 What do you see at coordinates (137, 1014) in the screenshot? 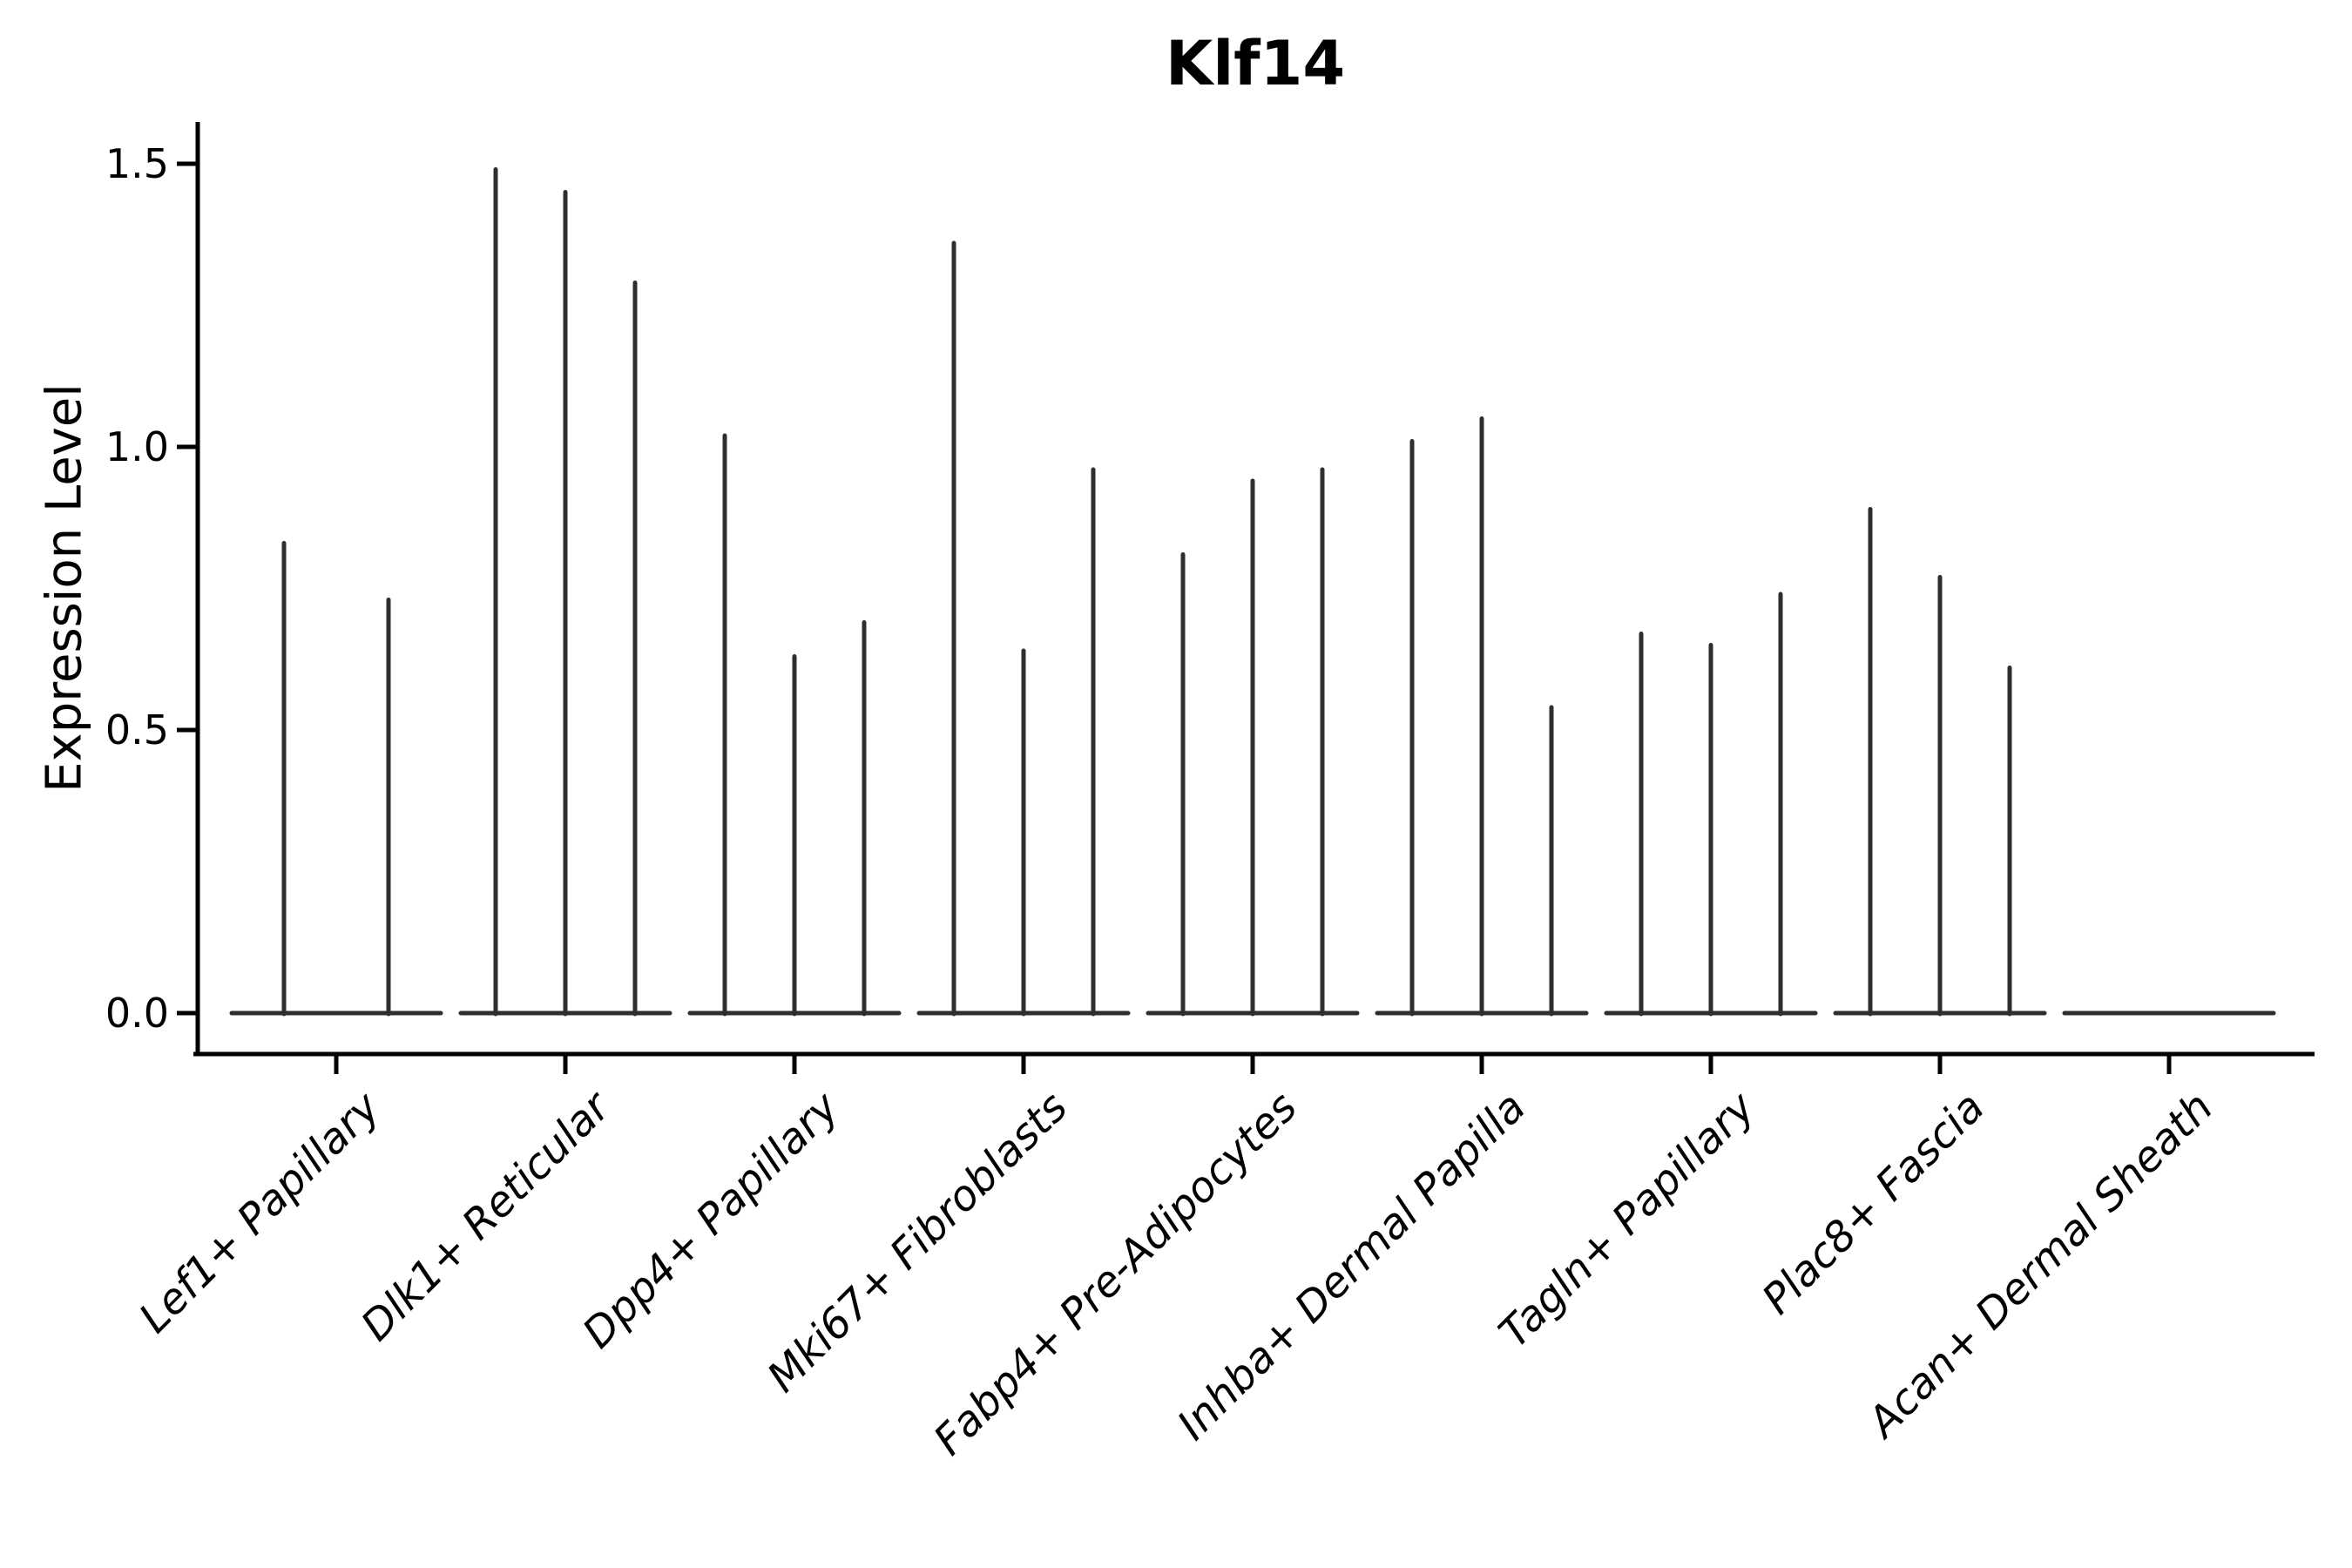
I see `y-tick-label: 0.0` at bounding box center [137, 1014].